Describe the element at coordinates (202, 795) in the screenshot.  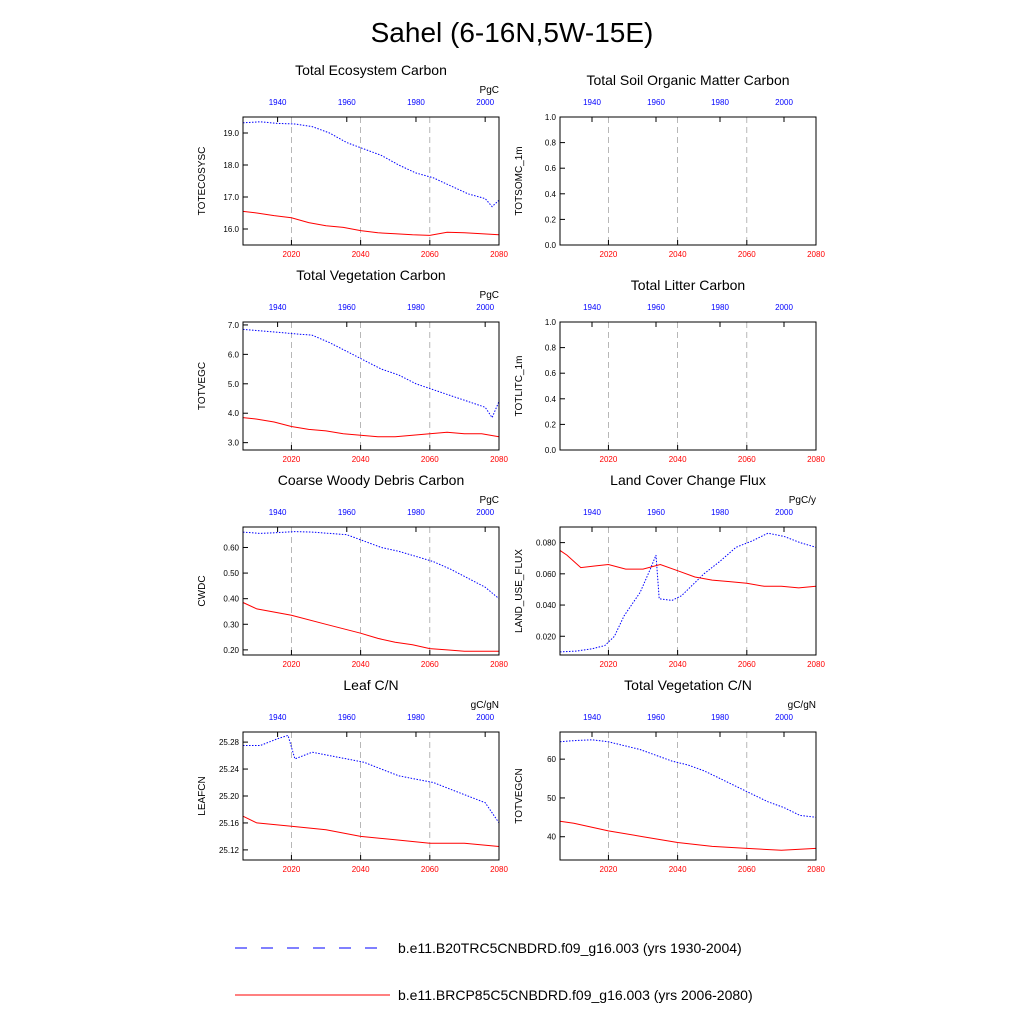
I see `y-axis-label: LEAFCN` at that location.